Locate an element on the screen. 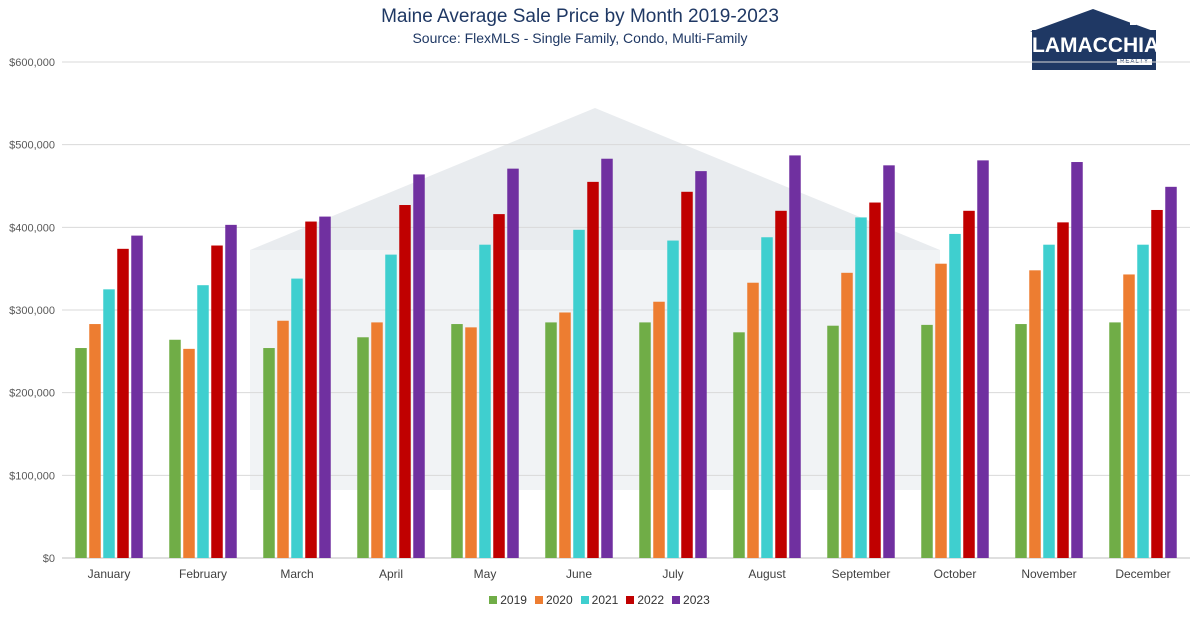 This screenshot has width=1199, height=617. bar-2020-march is located at coordinates (283, 439).